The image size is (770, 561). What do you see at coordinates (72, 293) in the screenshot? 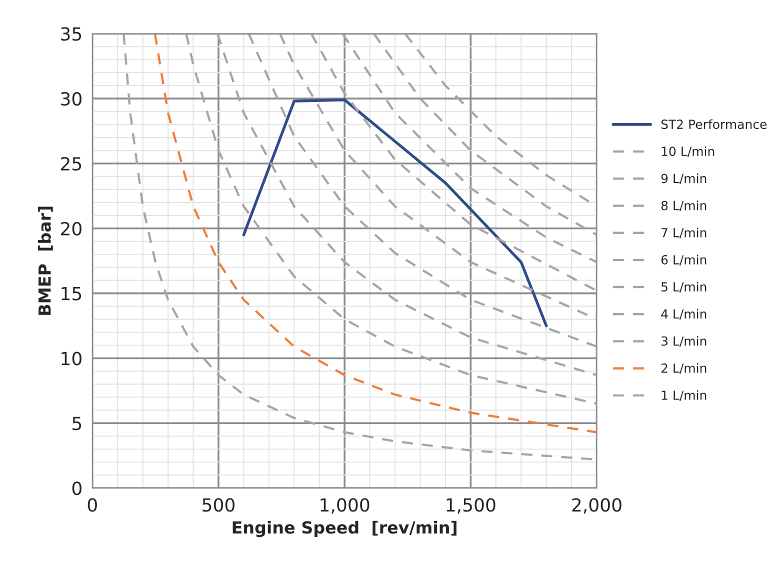
I see `y-tick-label: 15` at bounding box center [72, 293].